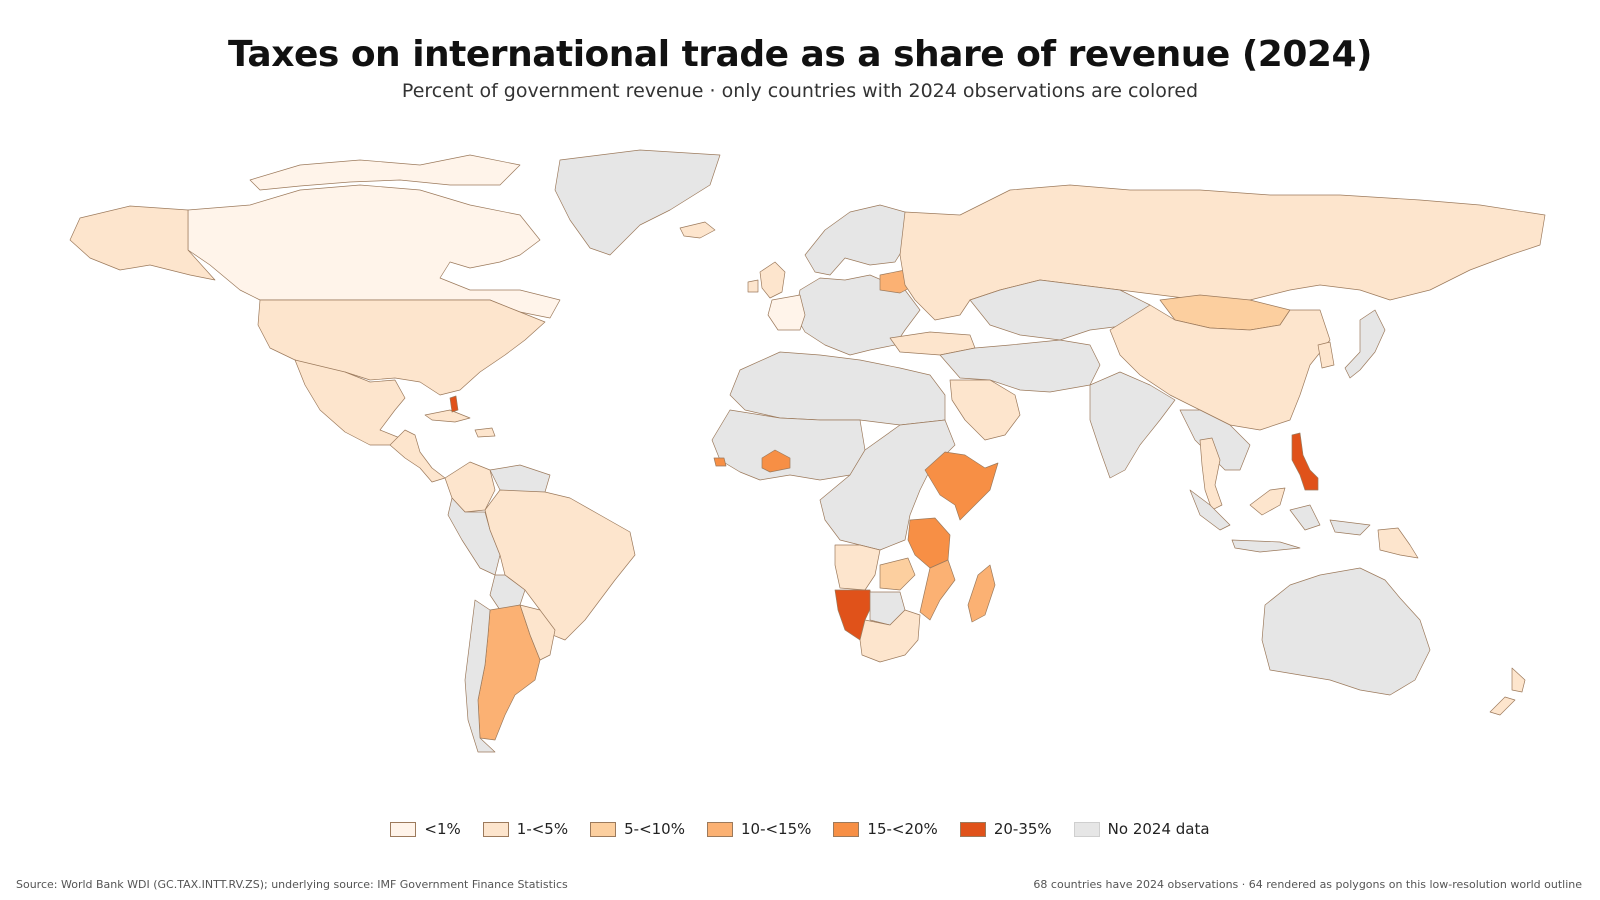 The width and height of the screenshot is (1600, 900). I want to click on region-iceland, so click(697, 230).